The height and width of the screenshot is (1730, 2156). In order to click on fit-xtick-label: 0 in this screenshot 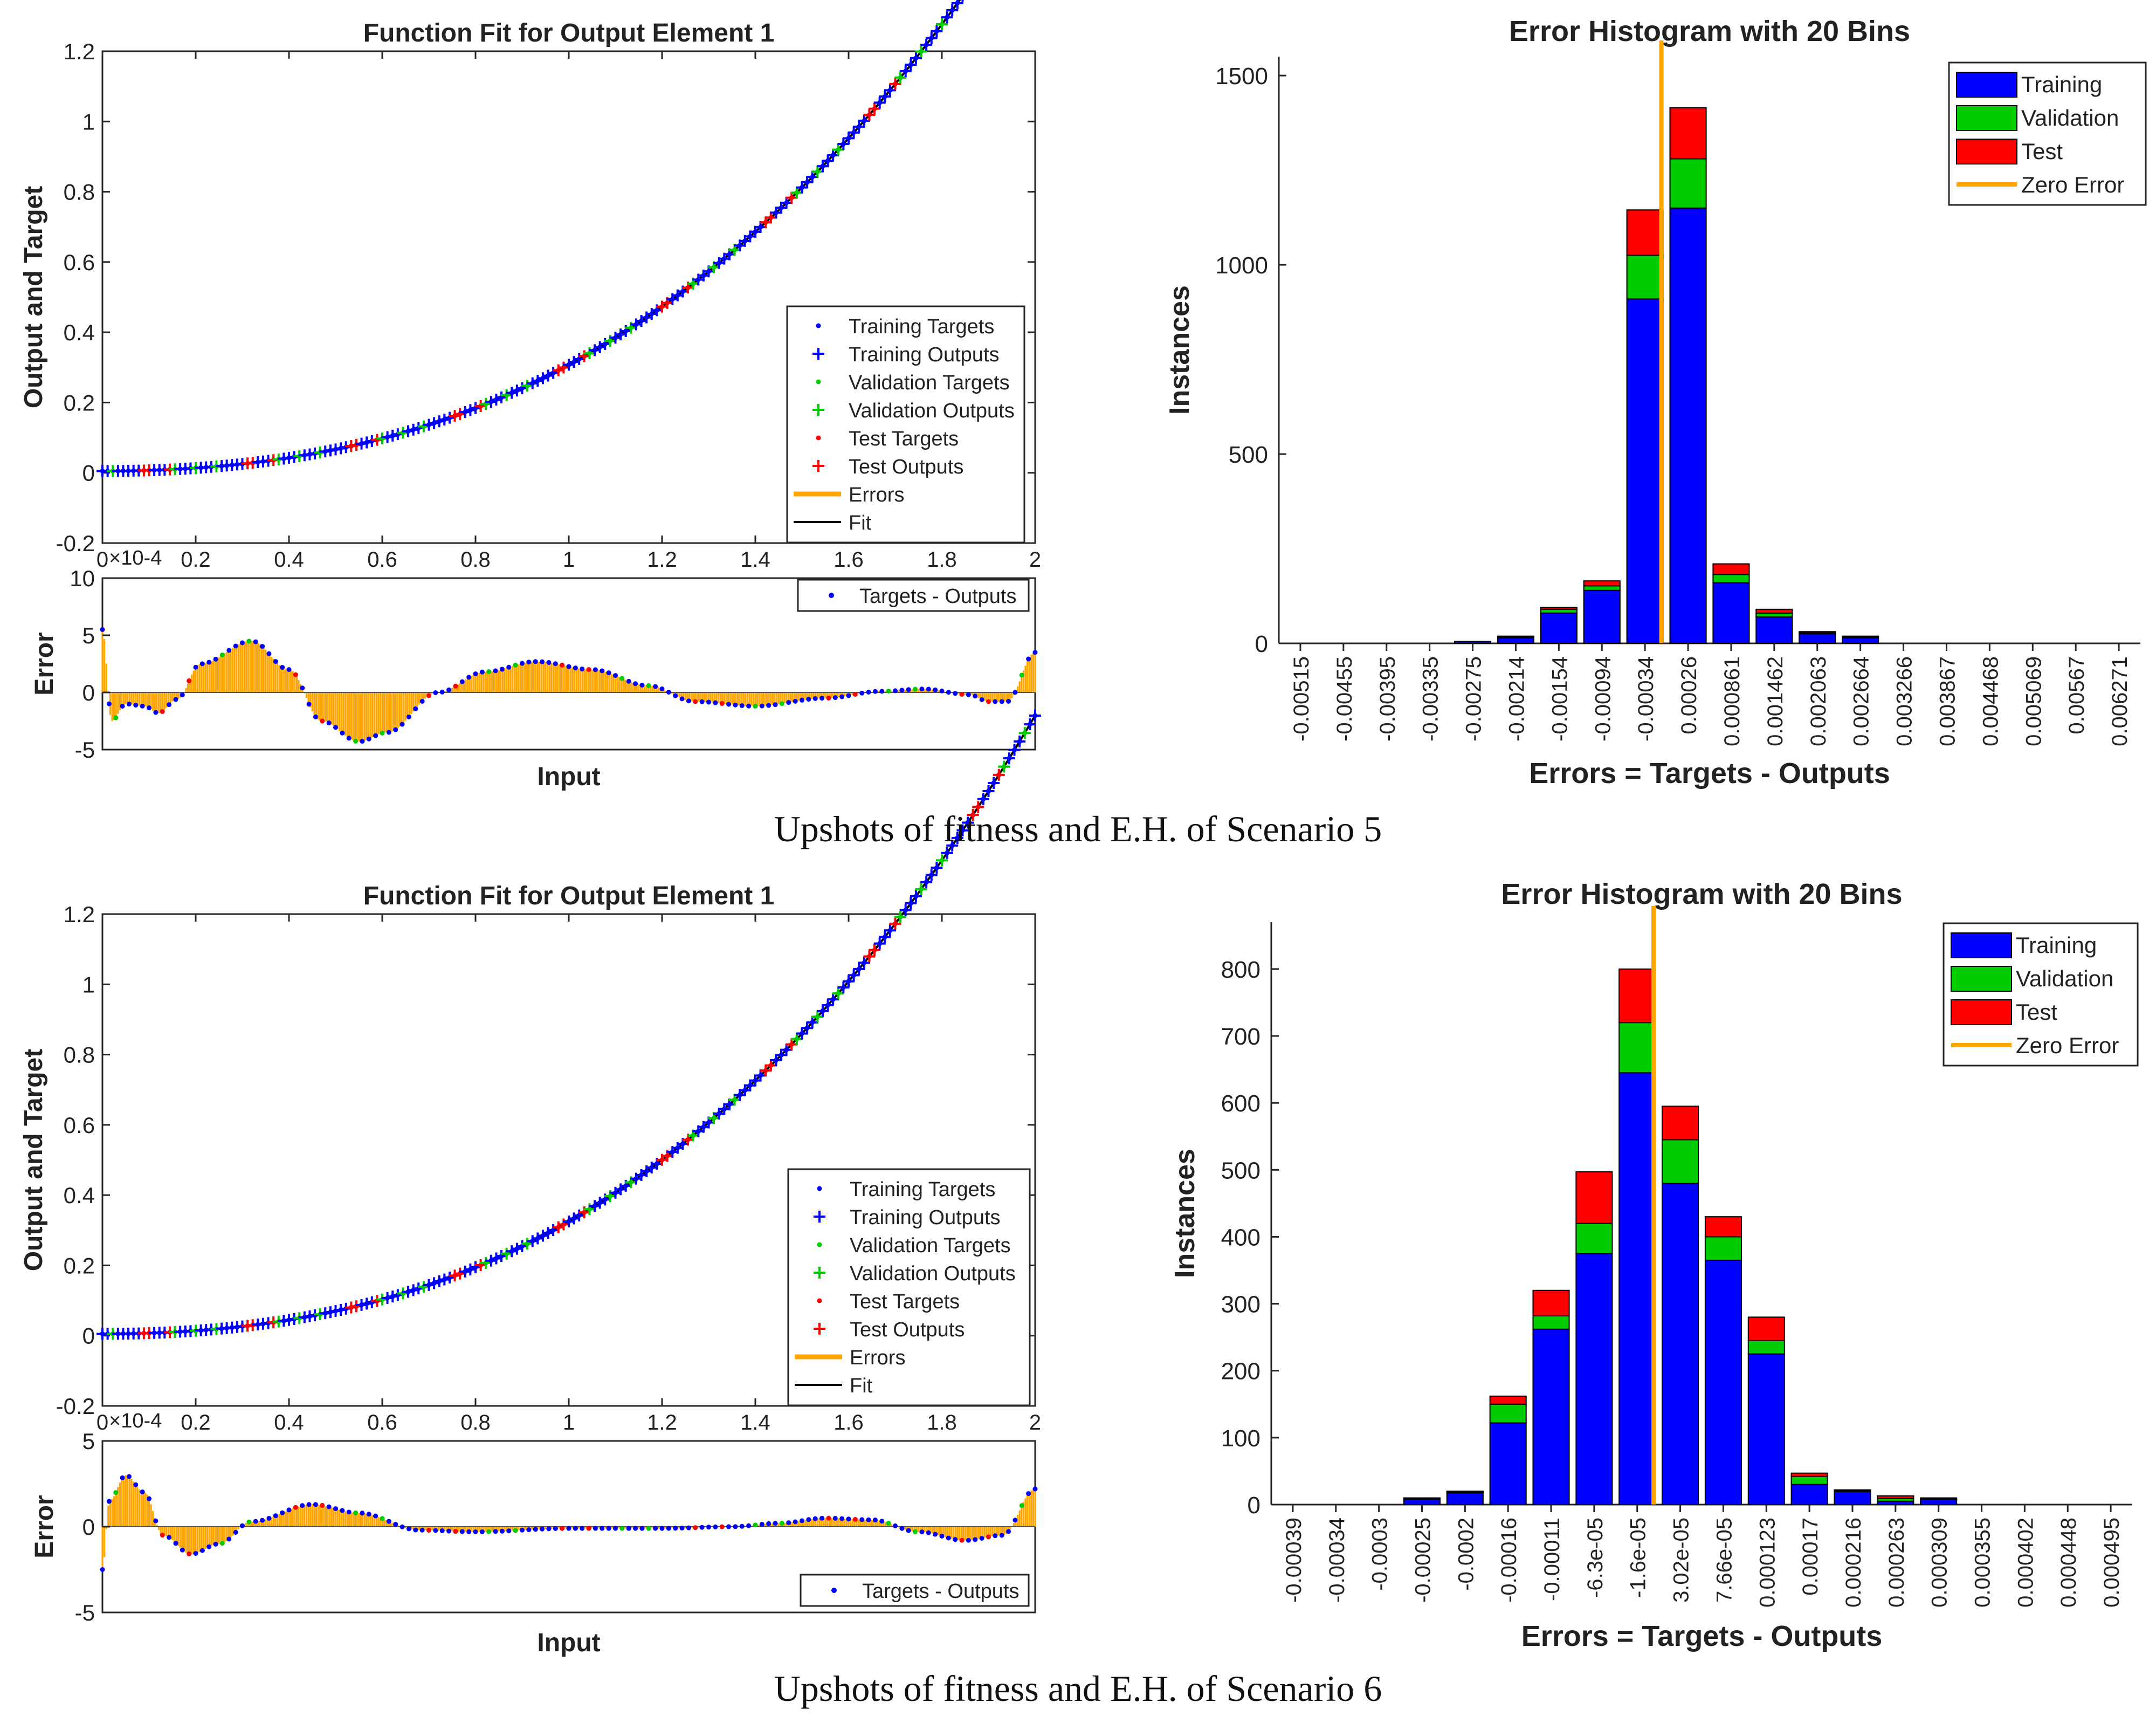, I will do `click(102, 1422)`.